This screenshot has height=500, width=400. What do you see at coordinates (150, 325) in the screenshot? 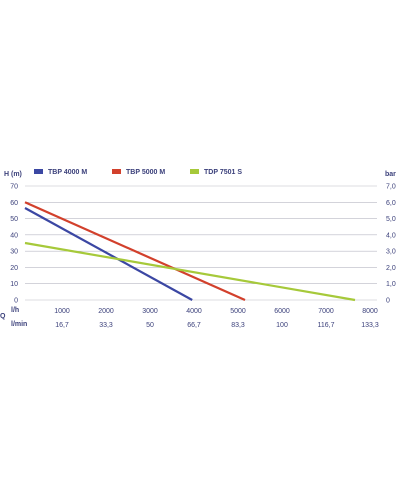
I see `x-tick-label-lmin: 50` at bounding box center [150, 325].